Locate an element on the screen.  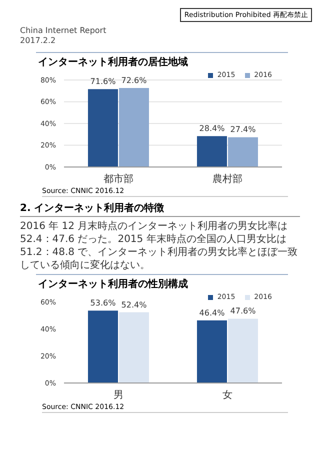
data-label: 72.6% is located at coordinates (134, 81).